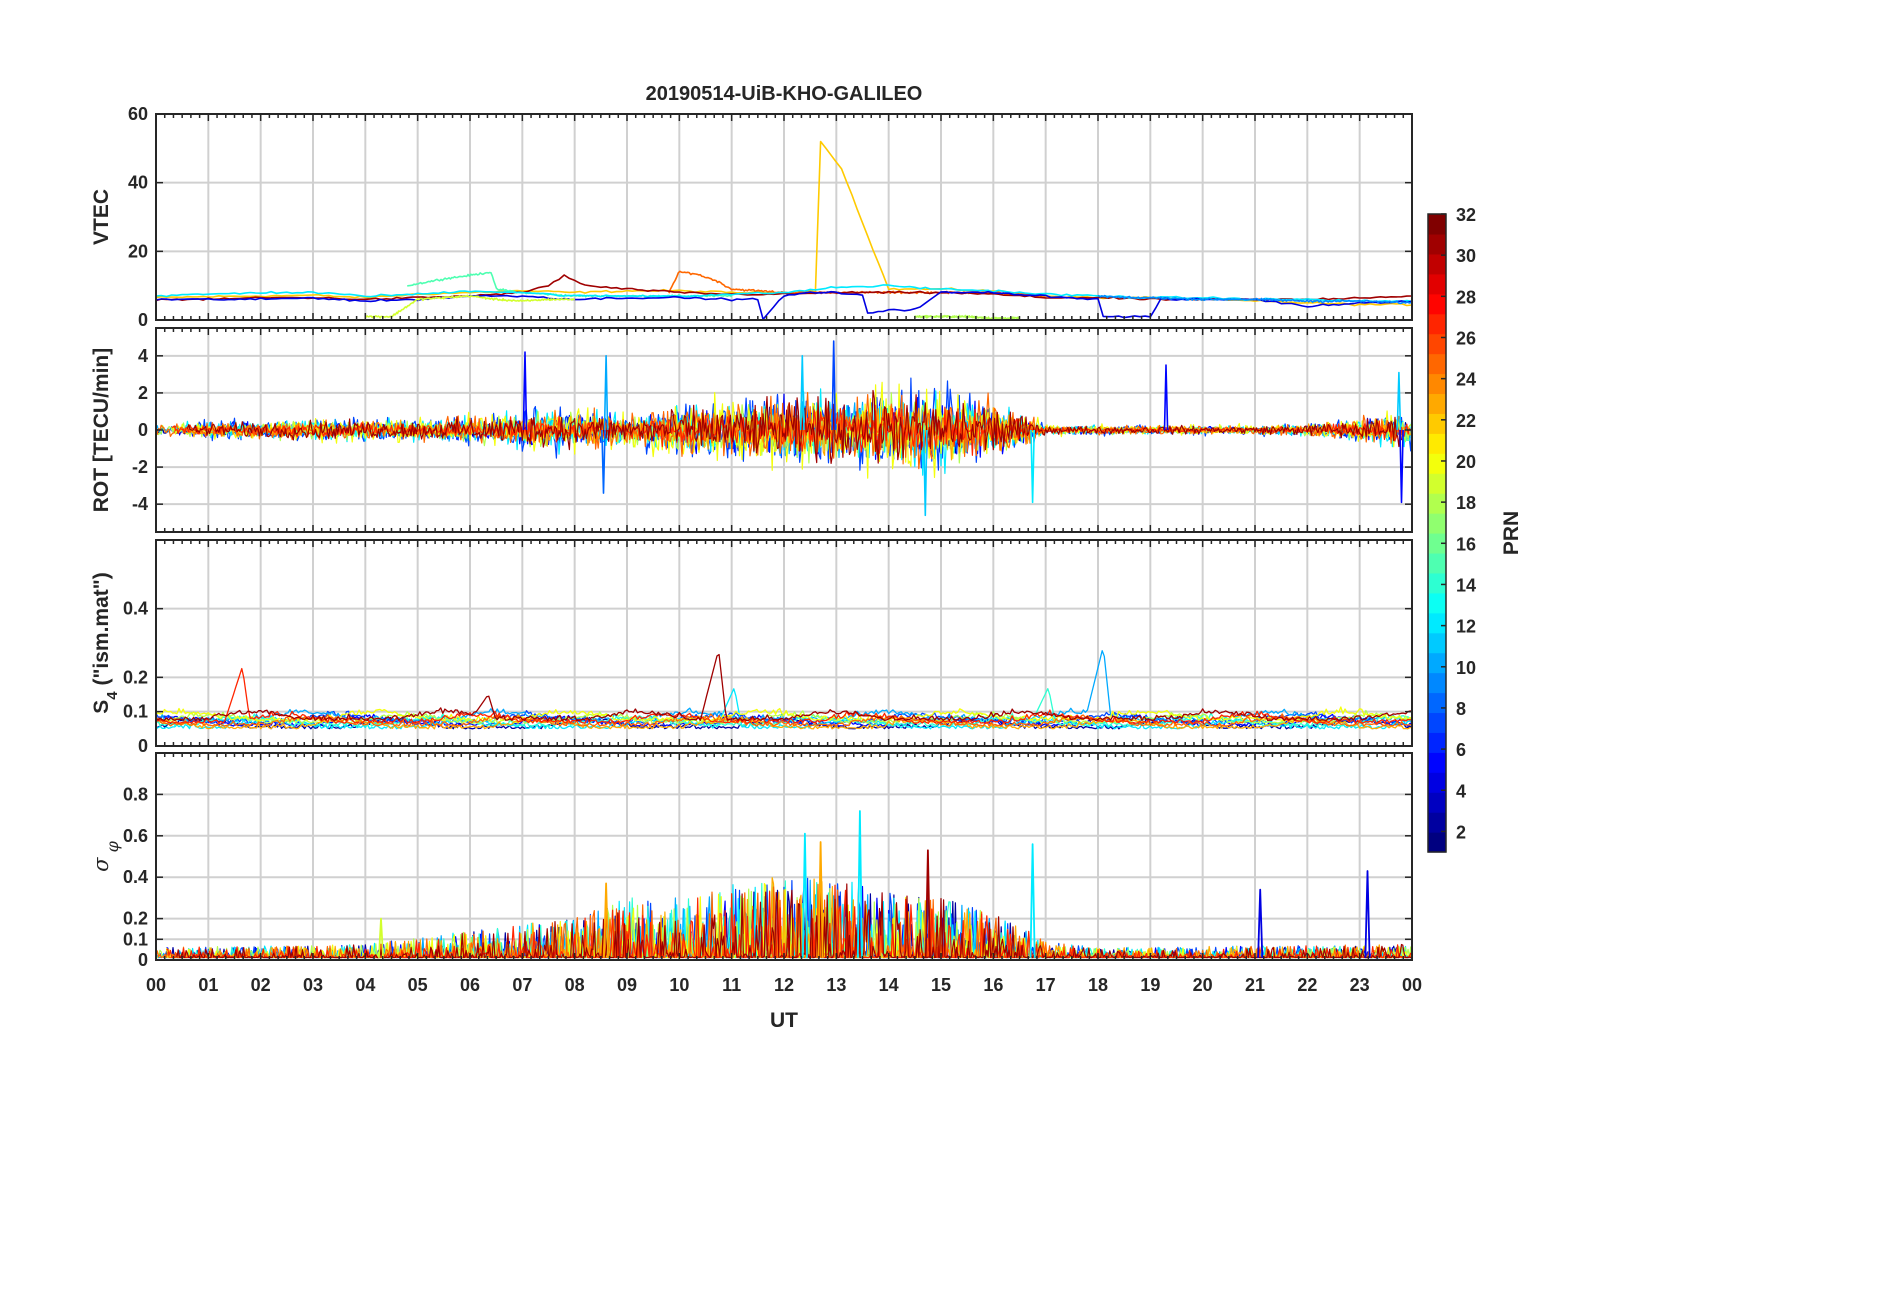  What do you see at coordinates (1466, 503) in the screenshot?
I see `colorbar-tick-label: 18` at bounding box center [1466, 503].